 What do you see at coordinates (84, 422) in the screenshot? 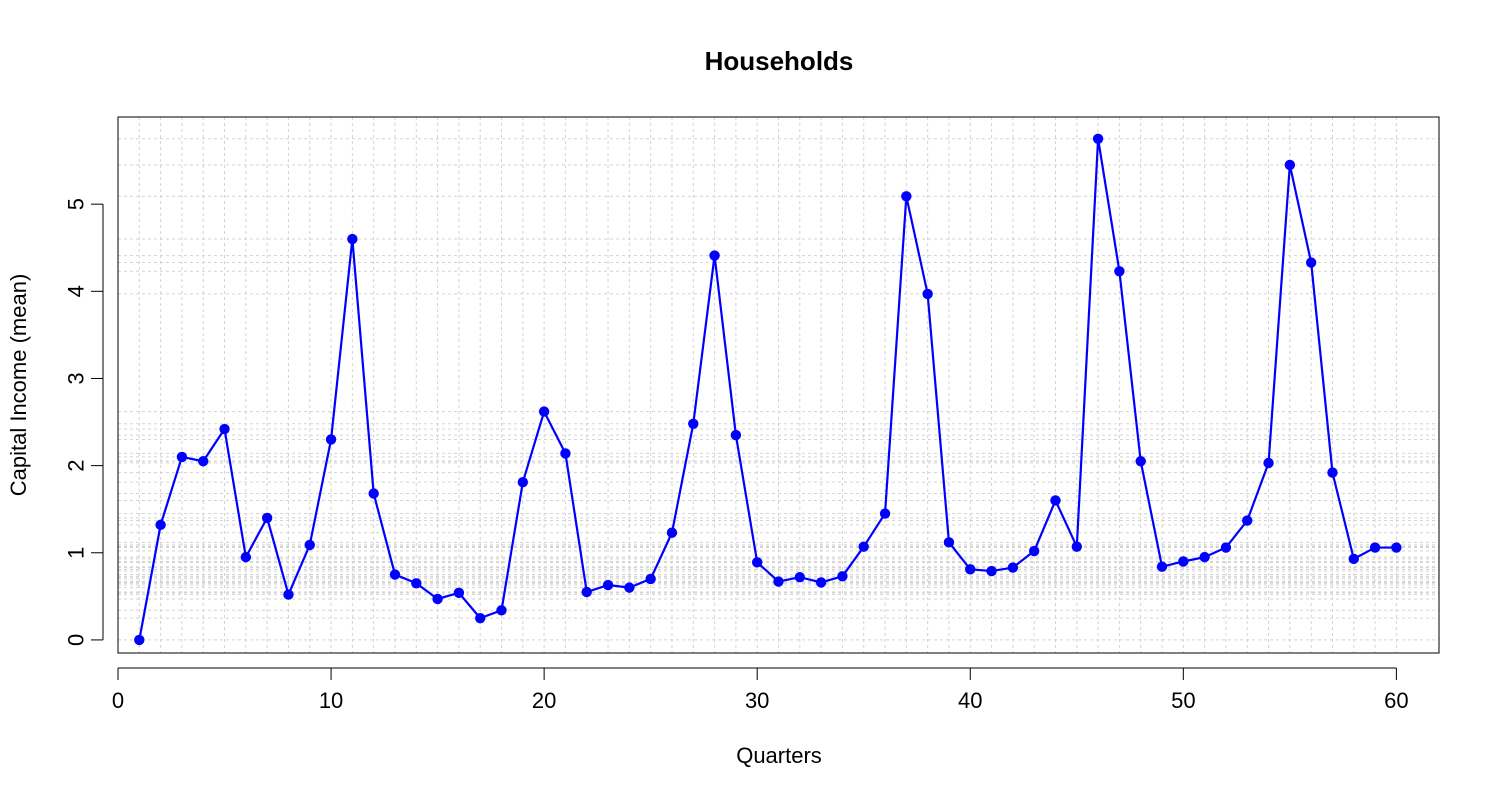
I see `y-axis: 0 1 2 3 4 5` at bounding box center [84, 422].